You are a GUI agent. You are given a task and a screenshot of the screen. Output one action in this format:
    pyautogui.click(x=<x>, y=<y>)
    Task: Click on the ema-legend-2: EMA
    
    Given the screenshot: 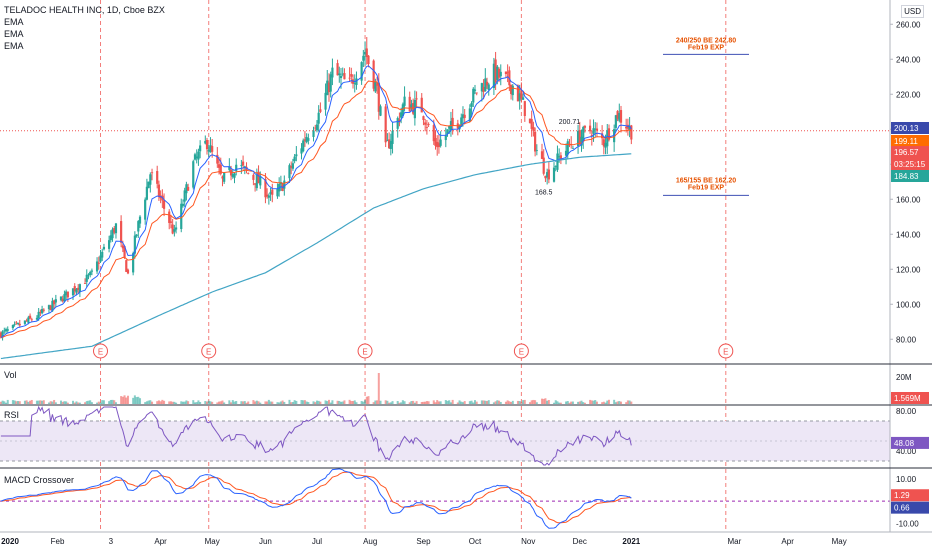 What is the action you would take?
    pyautogui.click(x=14, y=34)
    